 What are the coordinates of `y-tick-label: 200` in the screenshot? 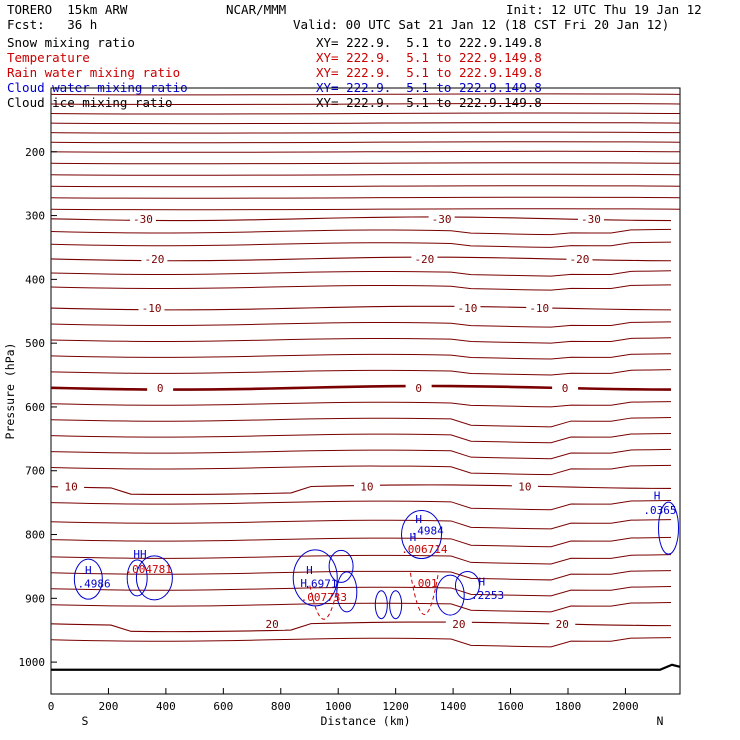 It's located at (35, 152).